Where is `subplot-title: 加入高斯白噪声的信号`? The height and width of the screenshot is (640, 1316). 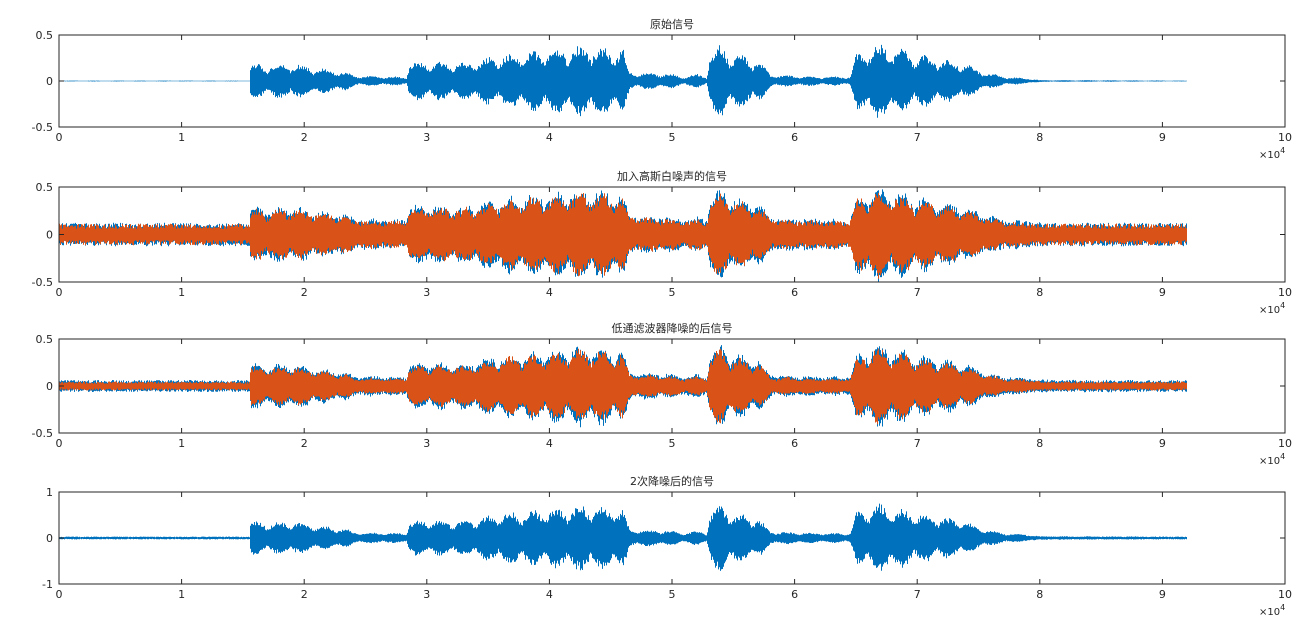 subplot-title: 加入高斯白噪声的信号 is located at coordinates (672, 176).